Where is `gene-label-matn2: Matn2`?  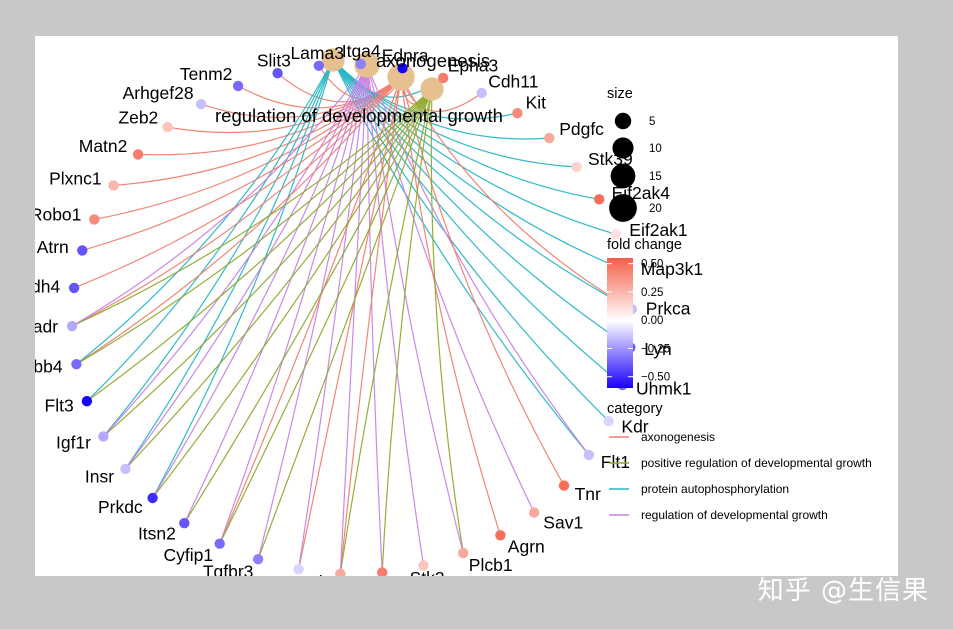
gene-label-matn2: Matn2 is located at coordinates (103, 146).